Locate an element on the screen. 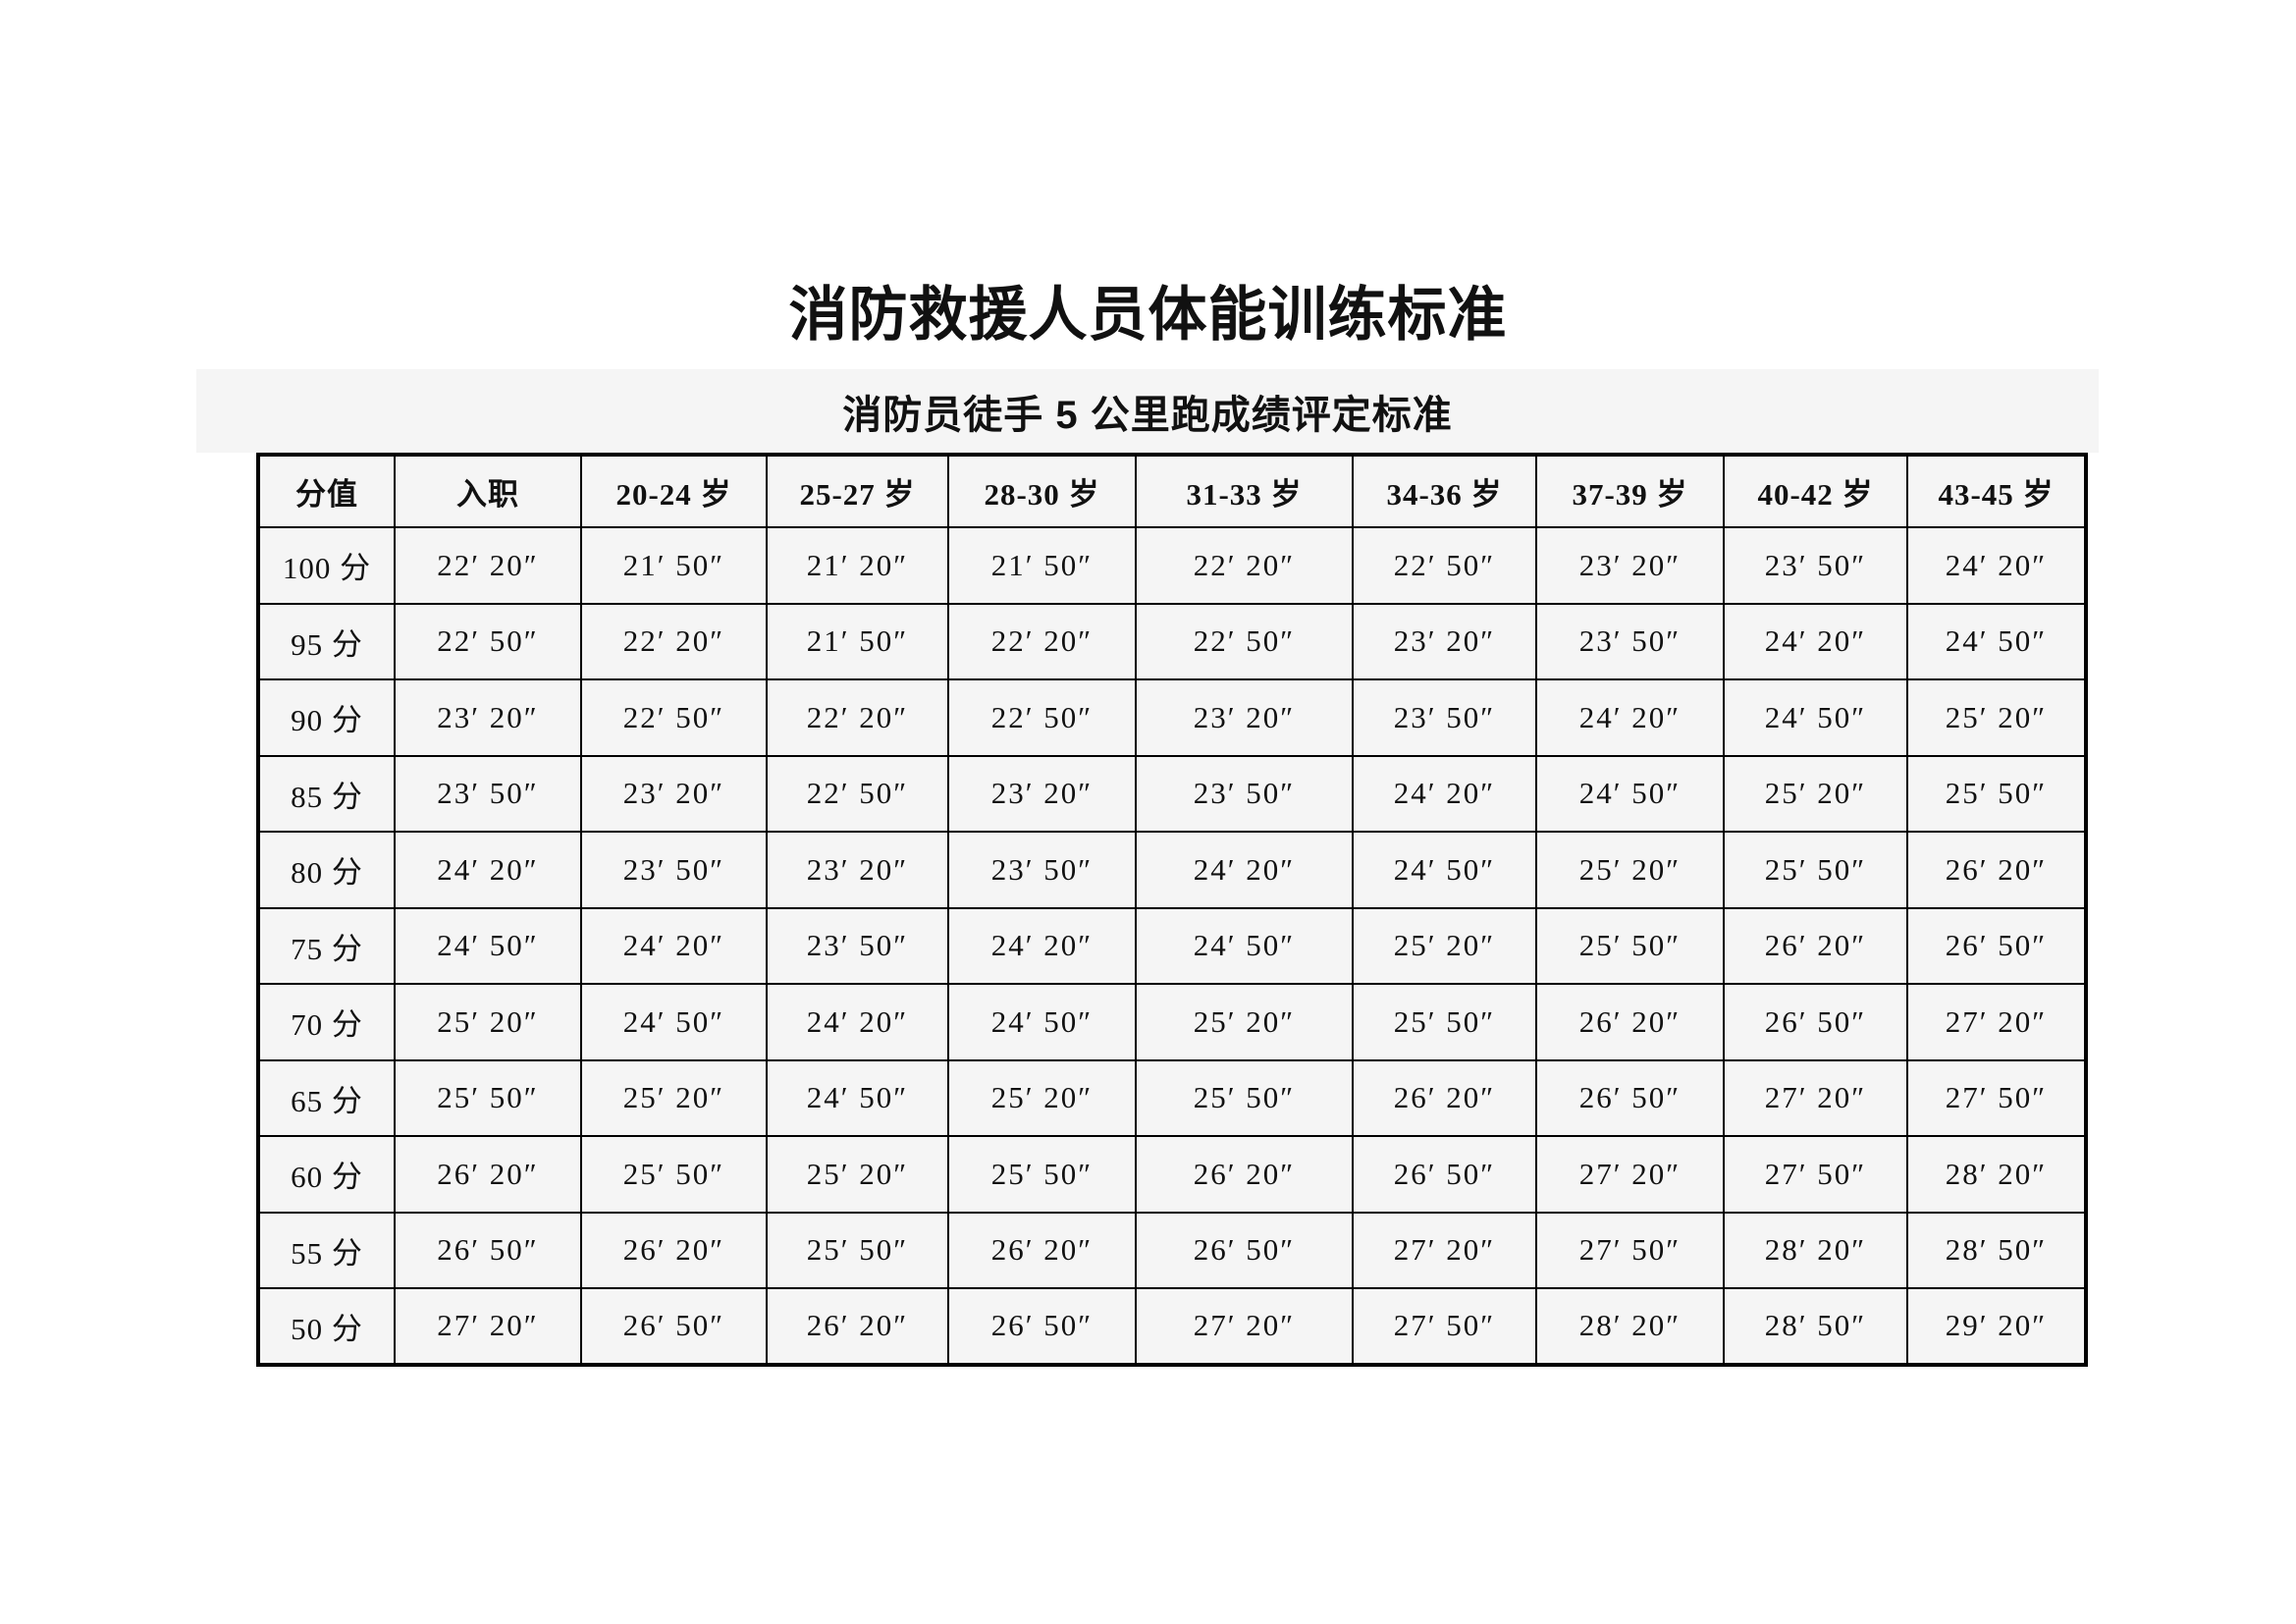  table-caption: 消防员徒手 5 公里跑成绩评定标准 is located at coordinates (1147, 415).